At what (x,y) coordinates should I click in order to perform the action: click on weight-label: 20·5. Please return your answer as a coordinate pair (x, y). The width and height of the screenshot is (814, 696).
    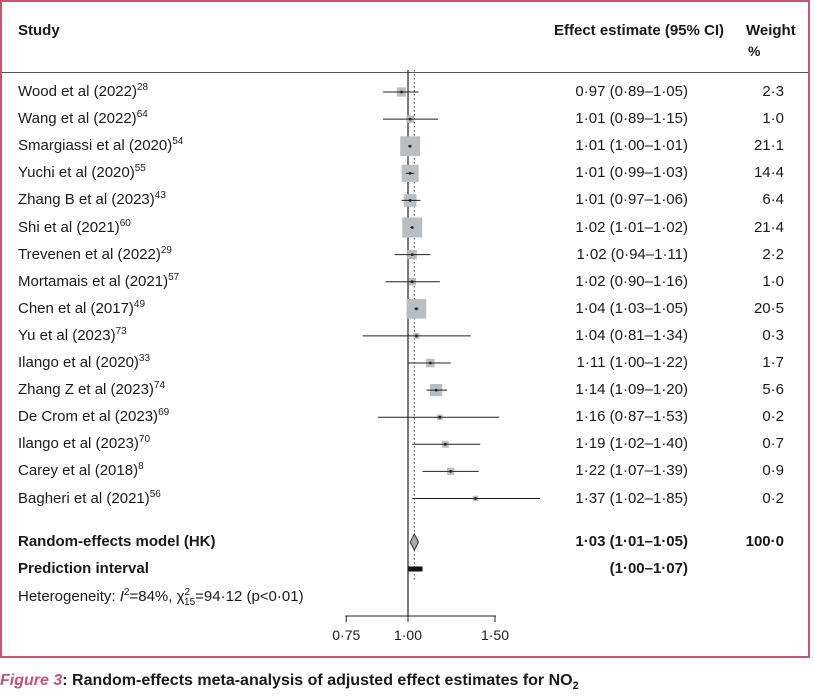
    Looking at the image, I should click on (768, 308).